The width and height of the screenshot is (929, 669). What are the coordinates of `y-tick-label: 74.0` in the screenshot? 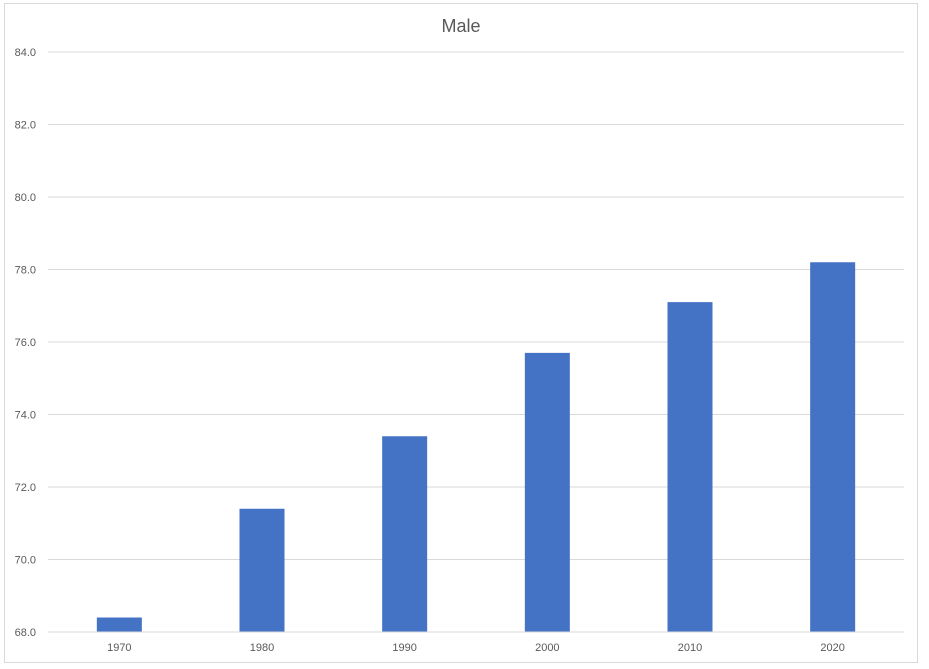 It's located at (25, 416).